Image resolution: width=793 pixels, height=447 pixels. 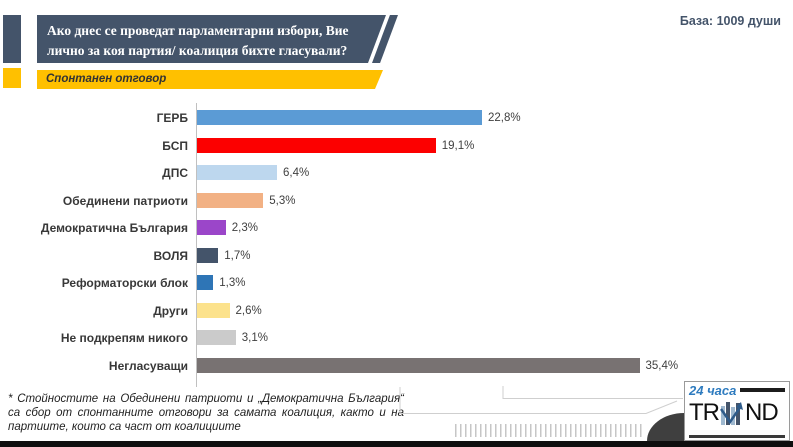 I want to click on logo-bottom-bar, so click(x=737, y=436).